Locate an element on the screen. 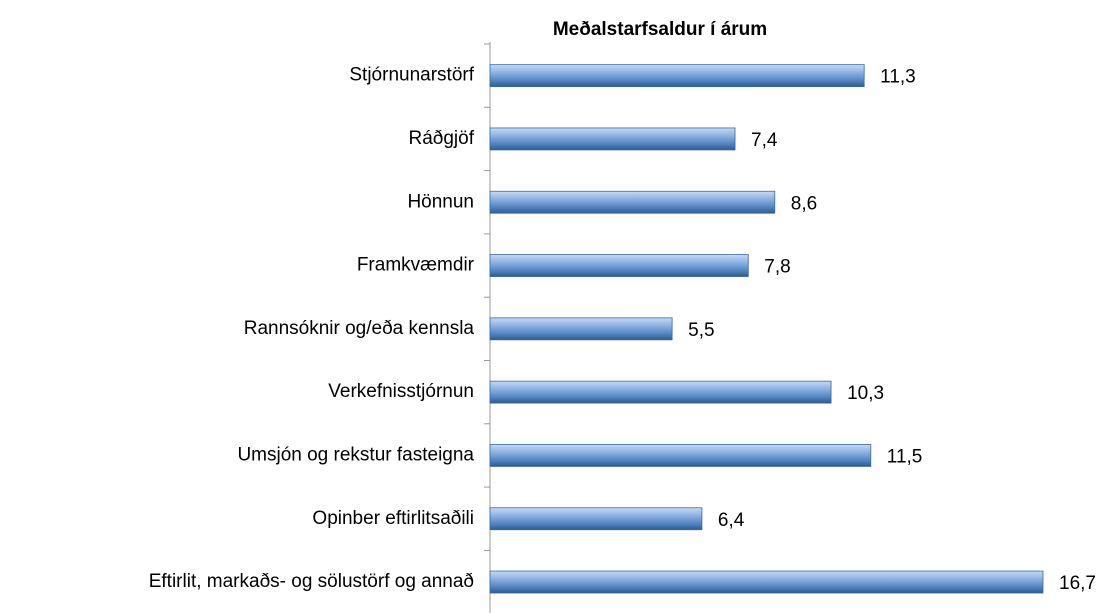 Image resolution: width=1113 pixels, height=613 pixels. value-label: 6,4 is located at coordinates (731, 520).